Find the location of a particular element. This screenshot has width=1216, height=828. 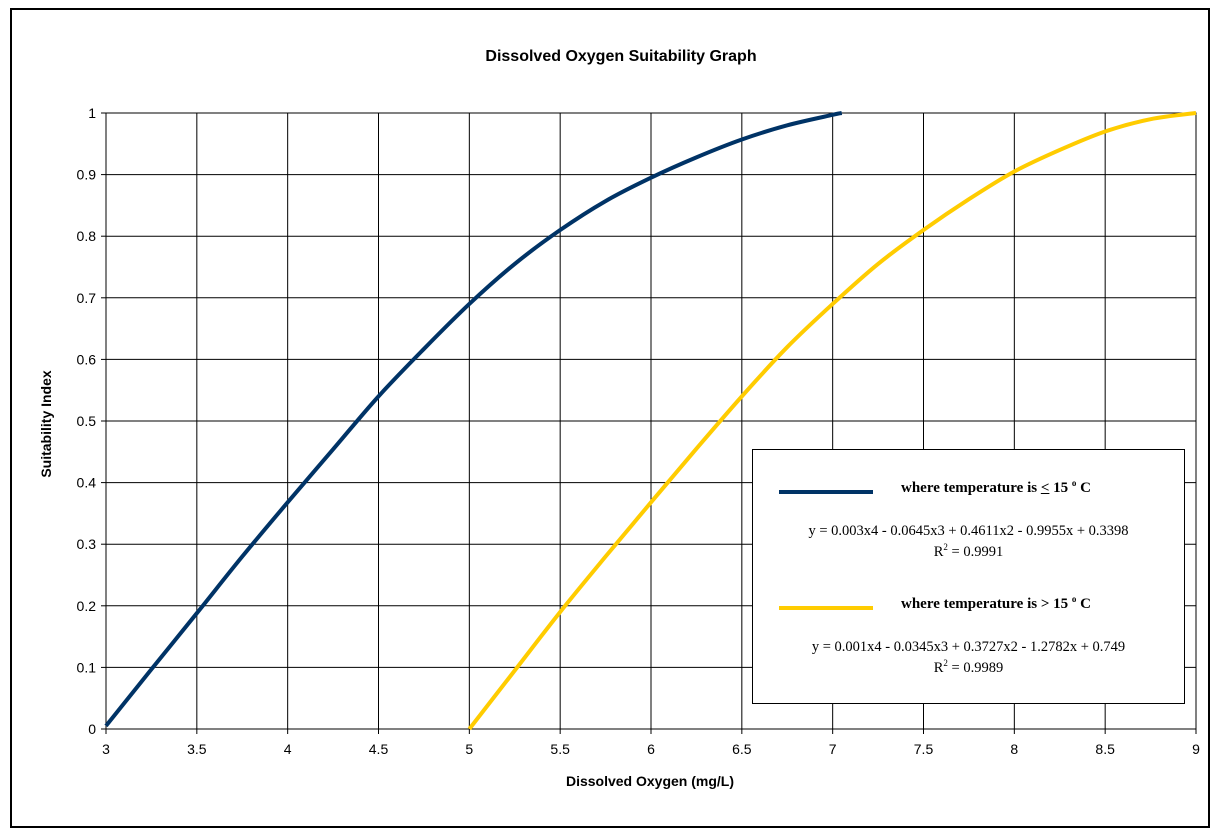

x-axis-label: Dissolved Oxygen (mg/L) is located at coordinates (650, 781).